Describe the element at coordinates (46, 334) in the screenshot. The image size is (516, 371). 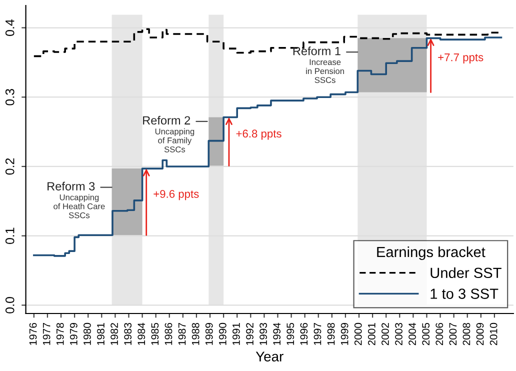
I see `x-tick-label: 1977` at that location.